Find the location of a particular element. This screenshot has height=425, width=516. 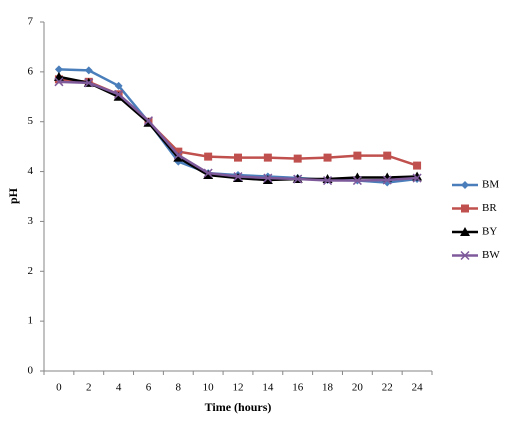

x-tick-label: 22 is located at coordinates (387, 388).